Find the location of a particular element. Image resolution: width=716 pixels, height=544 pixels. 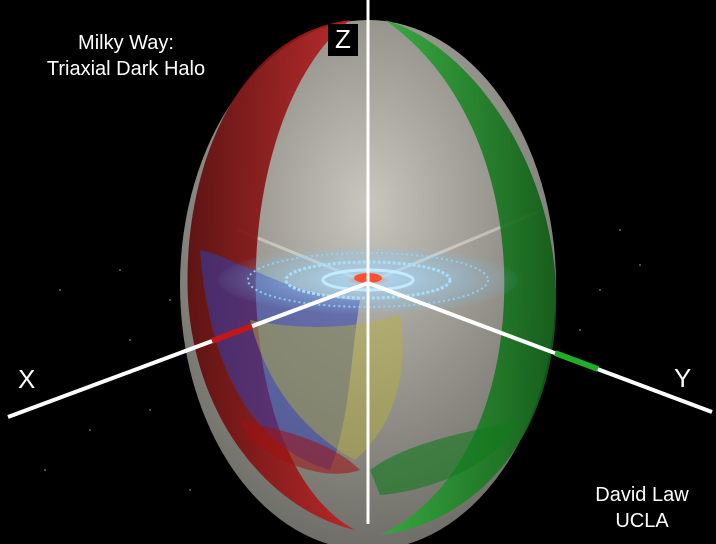

title-line-1: Milky Way: is located at coordinates (126, 43).